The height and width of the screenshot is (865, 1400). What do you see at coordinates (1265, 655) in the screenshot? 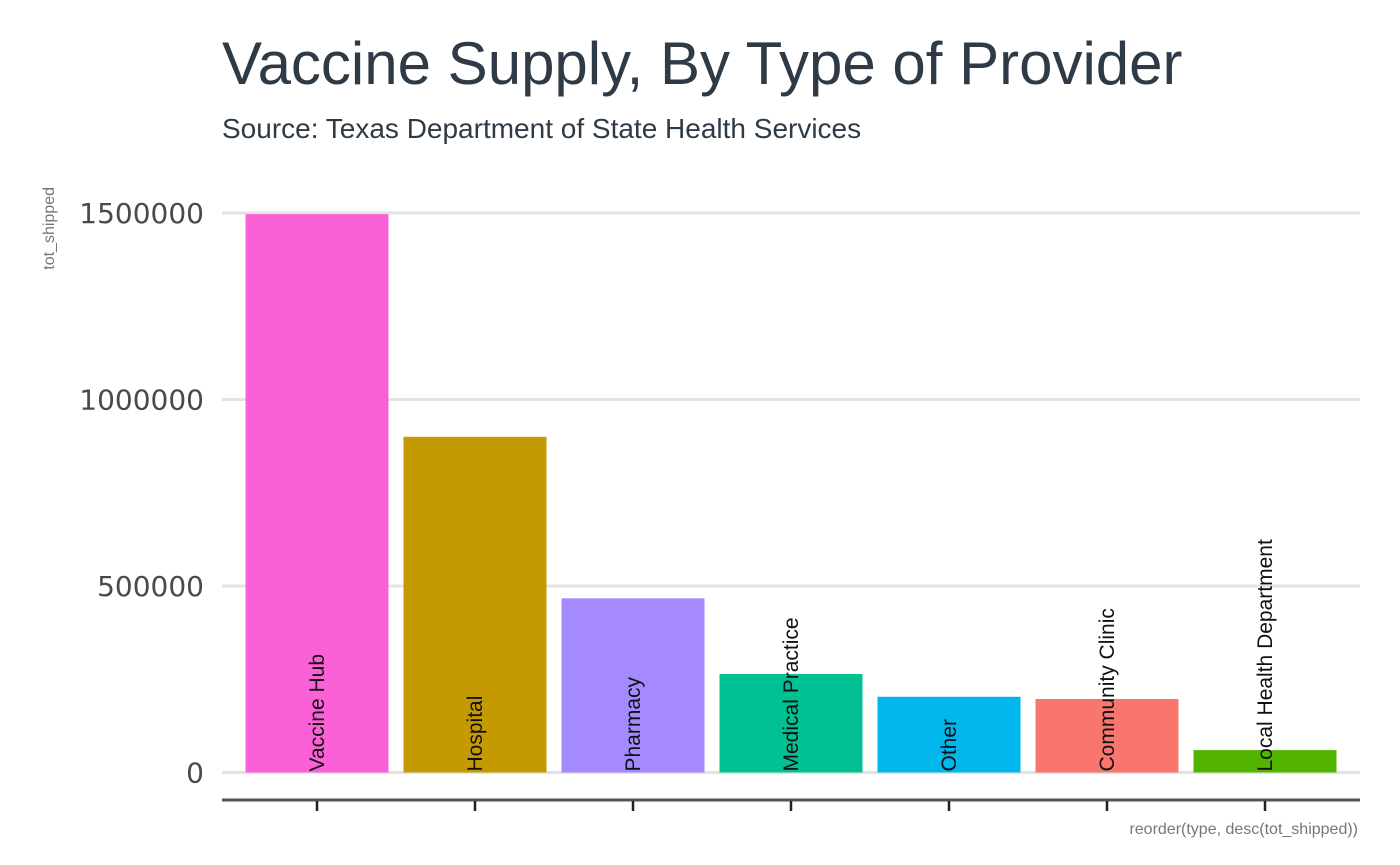
I see `bar-label: Local Health Department` at bounding box center [1265, 655].